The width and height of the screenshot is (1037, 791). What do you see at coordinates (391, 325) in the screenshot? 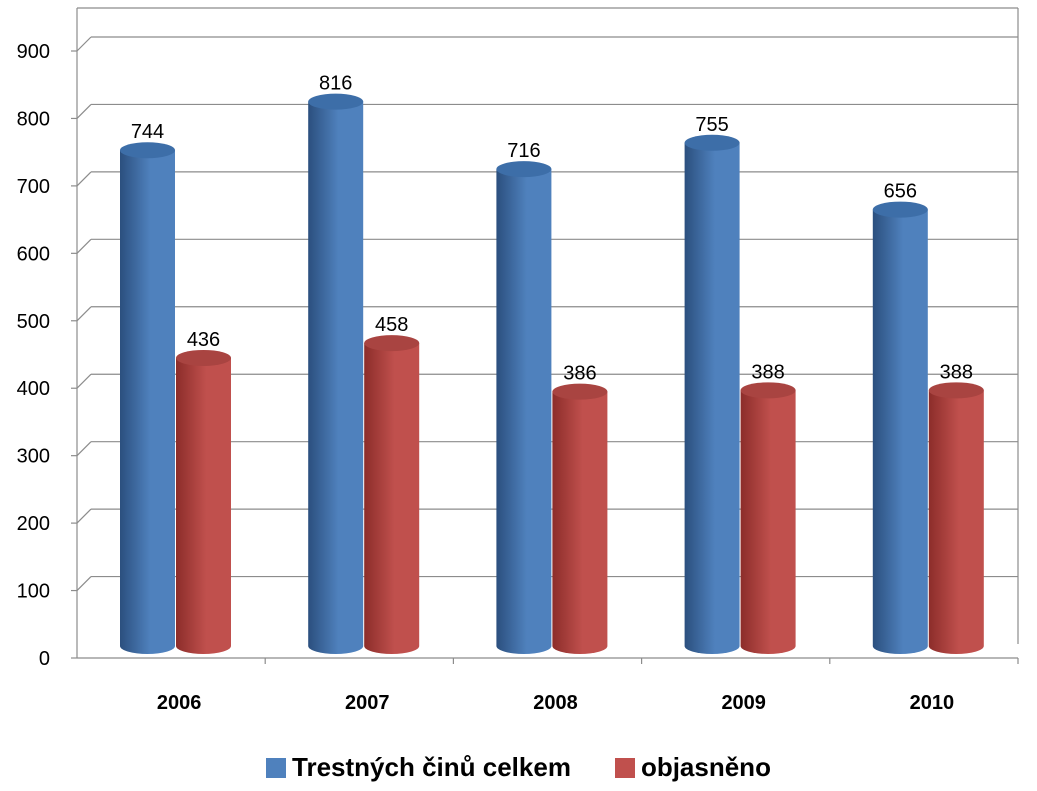
I see `data-label-solved-2007: 458` at bounding box center [391, 325].